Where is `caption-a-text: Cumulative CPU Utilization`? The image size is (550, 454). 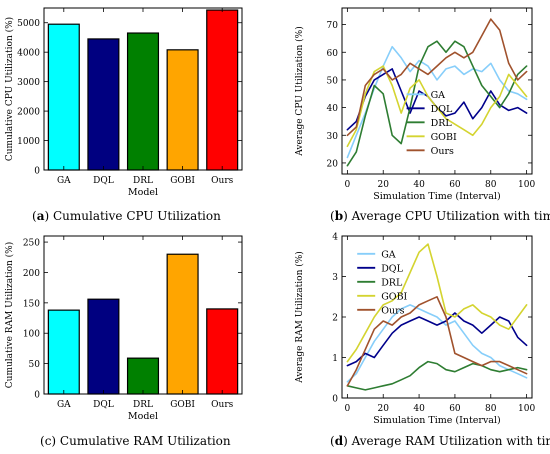 caption-a-text: Cumulative CPU Utilization is located at coordinates (136, 216).